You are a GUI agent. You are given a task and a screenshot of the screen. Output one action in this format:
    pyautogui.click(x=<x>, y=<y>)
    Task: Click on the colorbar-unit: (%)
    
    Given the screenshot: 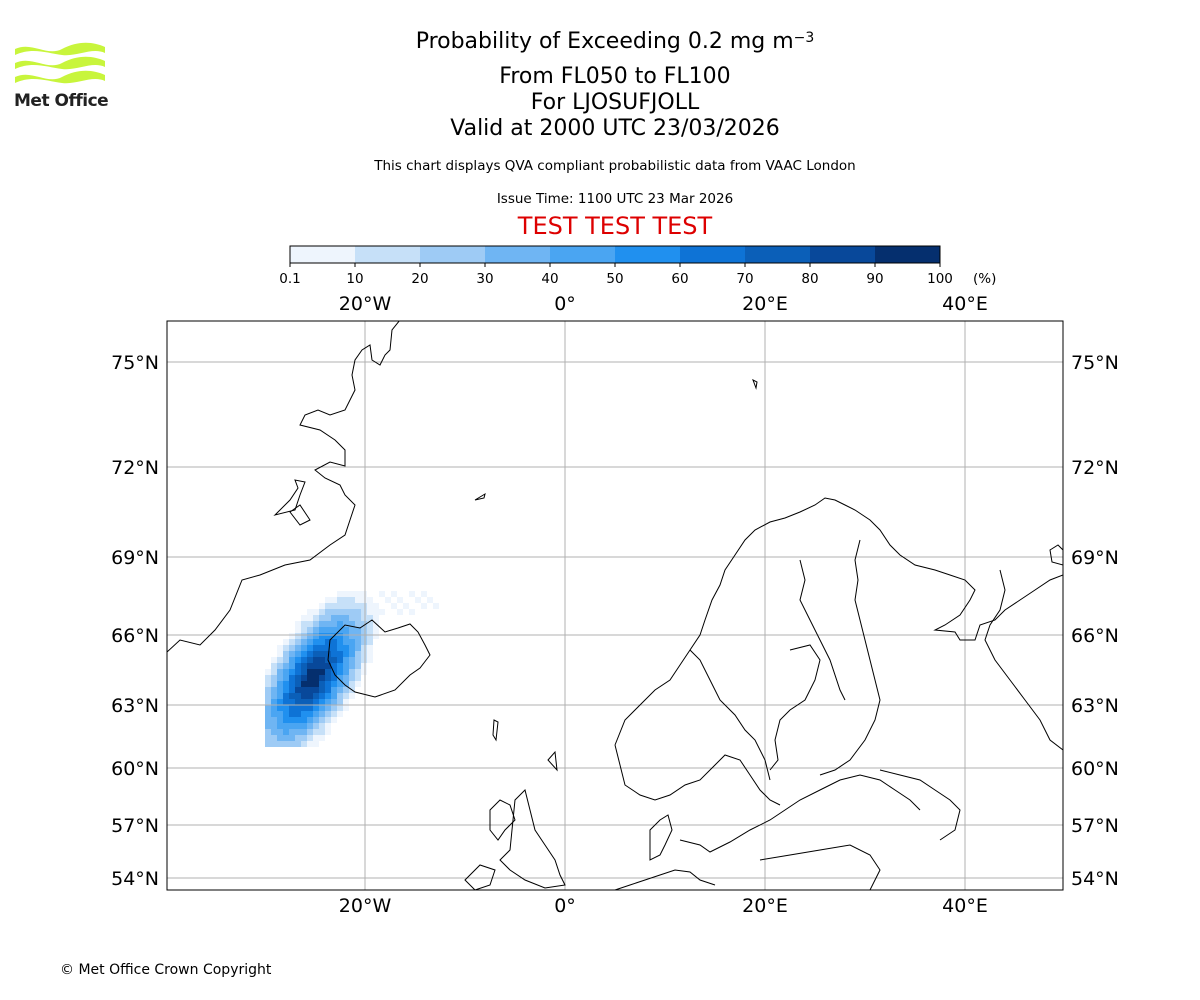 What is the action you would take?
    pyautogui.click(x=984, y=279)
    